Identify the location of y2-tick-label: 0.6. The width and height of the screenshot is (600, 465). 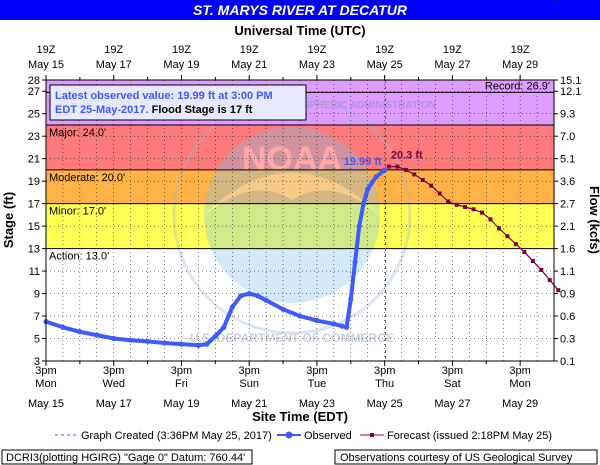
(567, 317).